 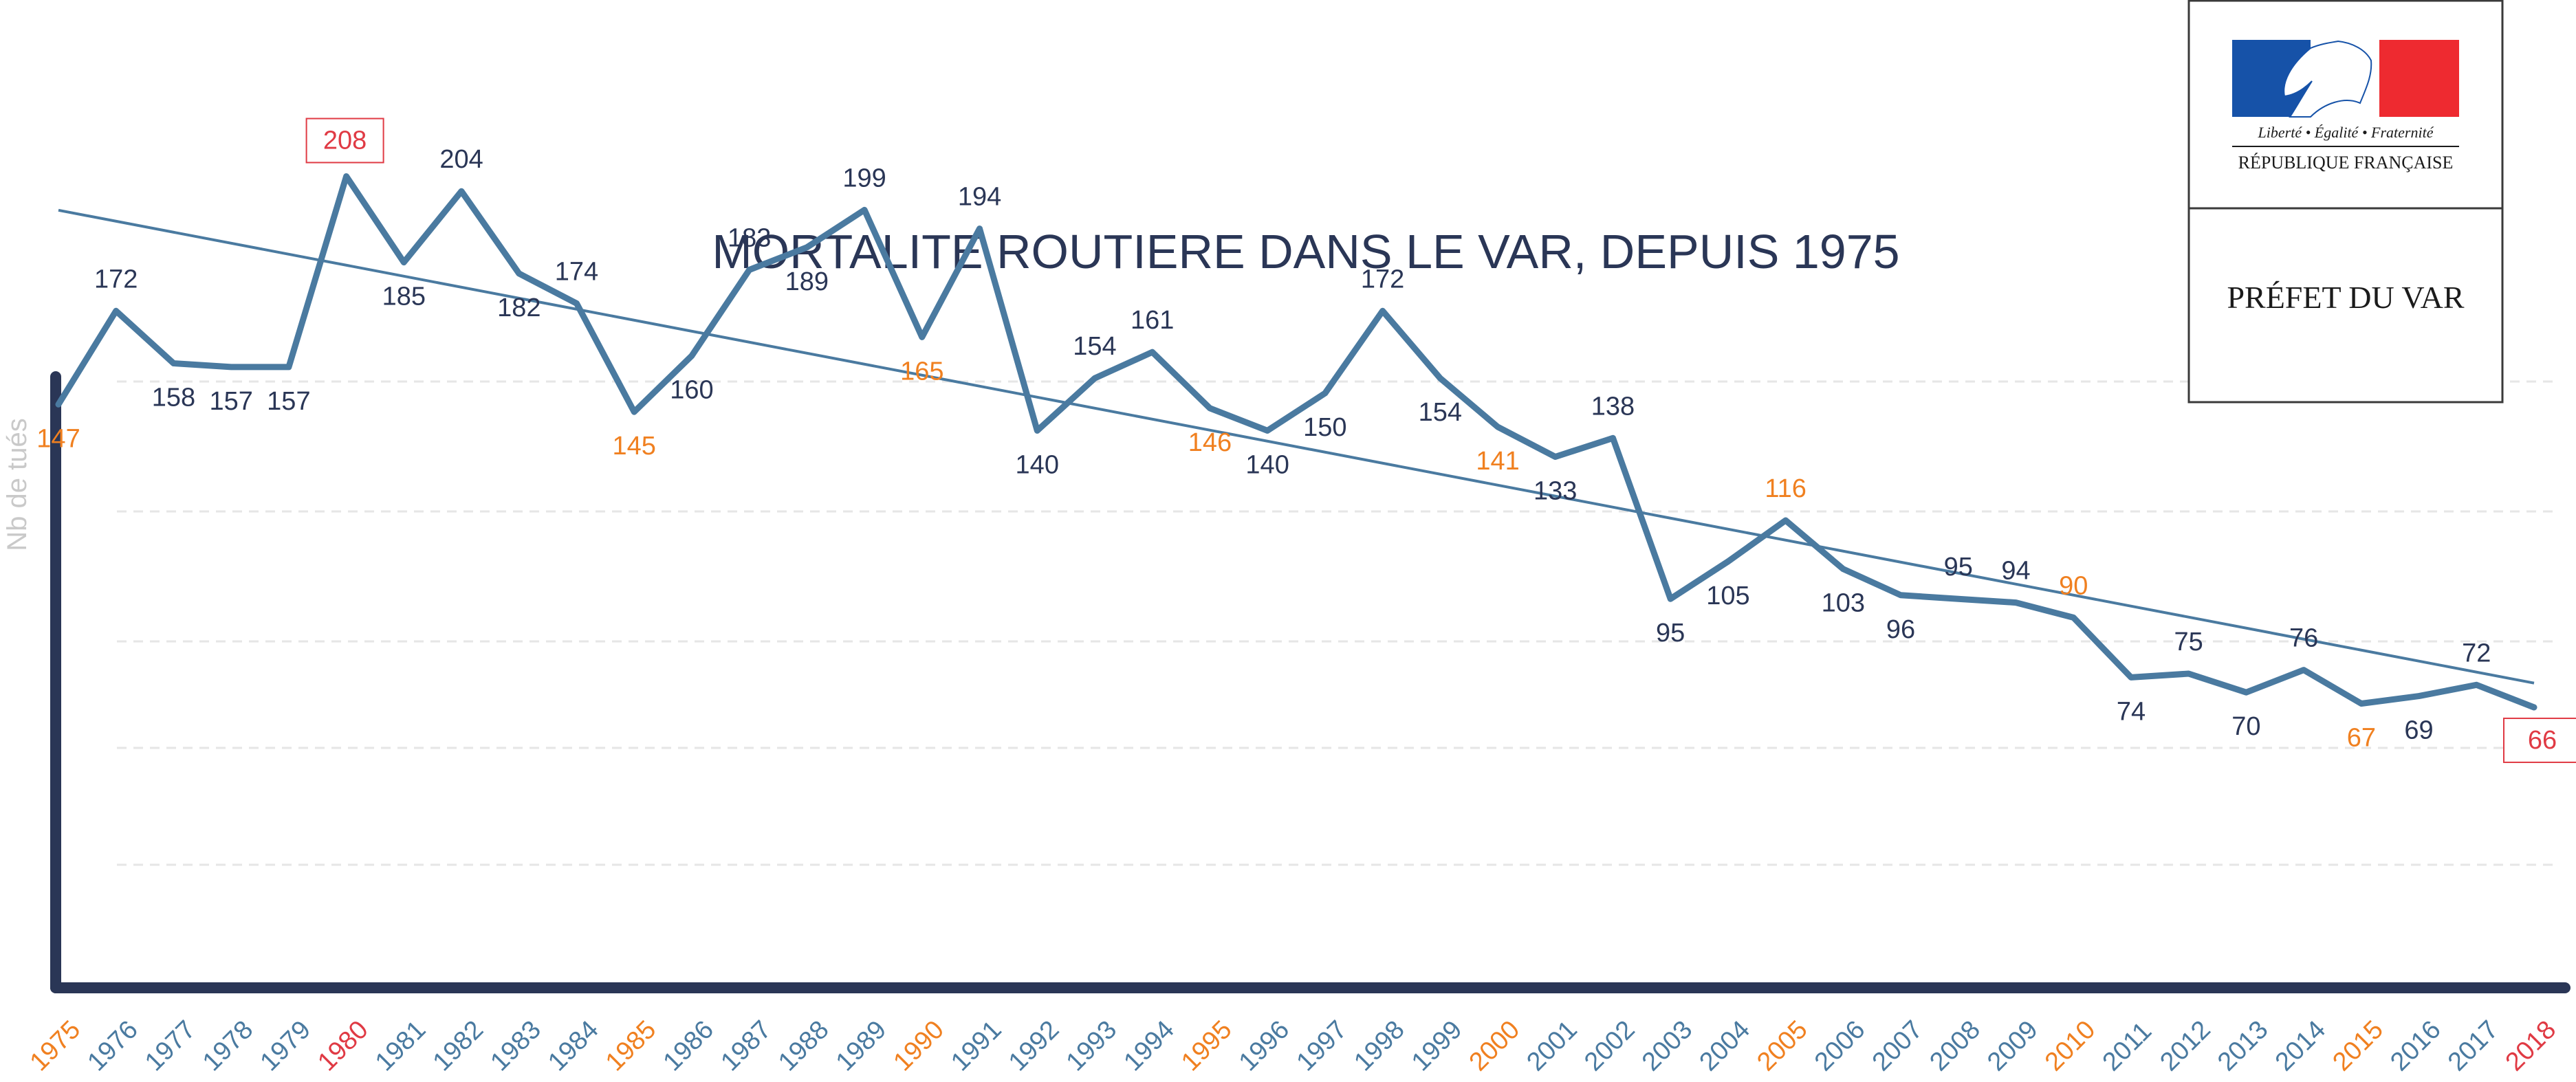 I want to click on value-label: 145, so click(x=634, y=446).